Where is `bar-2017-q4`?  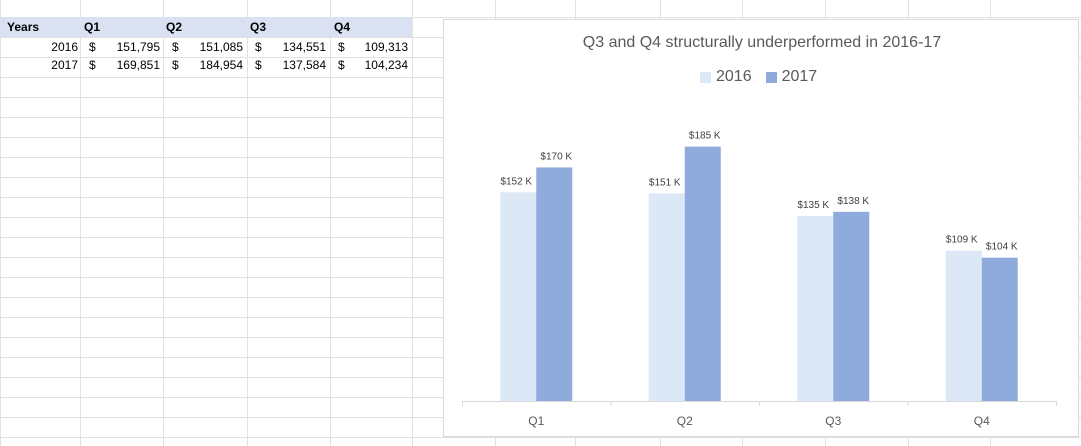
bar-2017-q4 is located at coordinates (999, 329).